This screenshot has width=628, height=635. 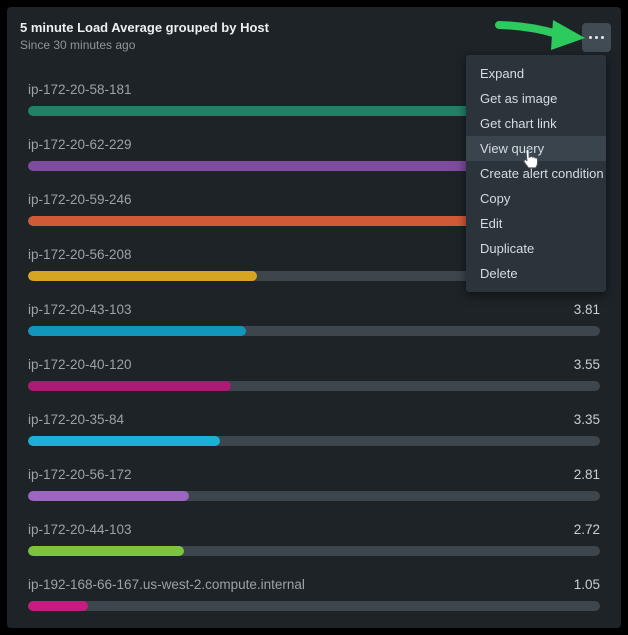 I want to click on host-label: ip-172-20-58-181, so click(x=80, y=89).